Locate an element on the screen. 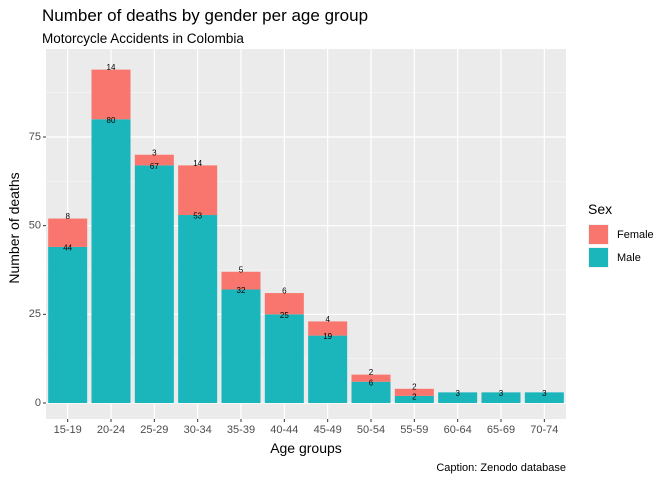 Image resolution: width=672 pixels, height=480 pixels. x-tick-label: 50-54 is located at coordinates (371, 430).